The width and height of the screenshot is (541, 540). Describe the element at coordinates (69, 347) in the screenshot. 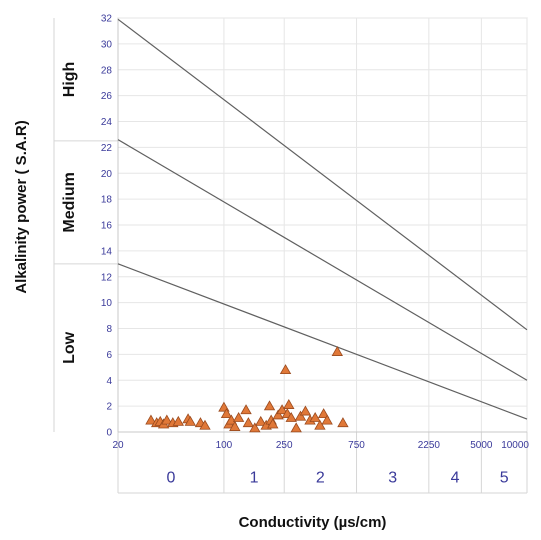

I see `sar-zone-low: Low` at that location.